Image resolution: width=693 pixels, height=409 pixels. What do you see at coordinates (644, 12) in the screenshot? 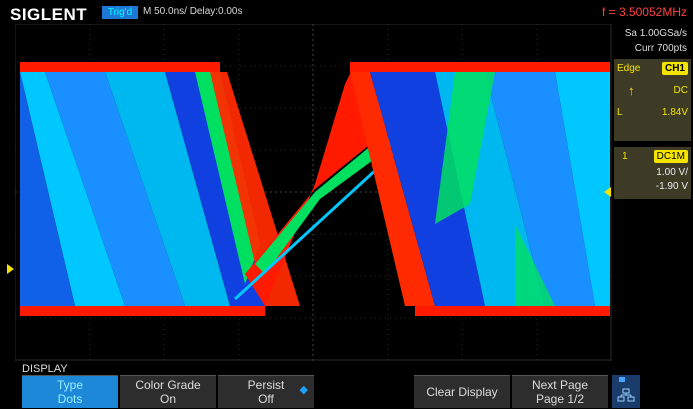
I see `frequency-counter: f = 3.50052MHz` at bounding box center [644, 12].